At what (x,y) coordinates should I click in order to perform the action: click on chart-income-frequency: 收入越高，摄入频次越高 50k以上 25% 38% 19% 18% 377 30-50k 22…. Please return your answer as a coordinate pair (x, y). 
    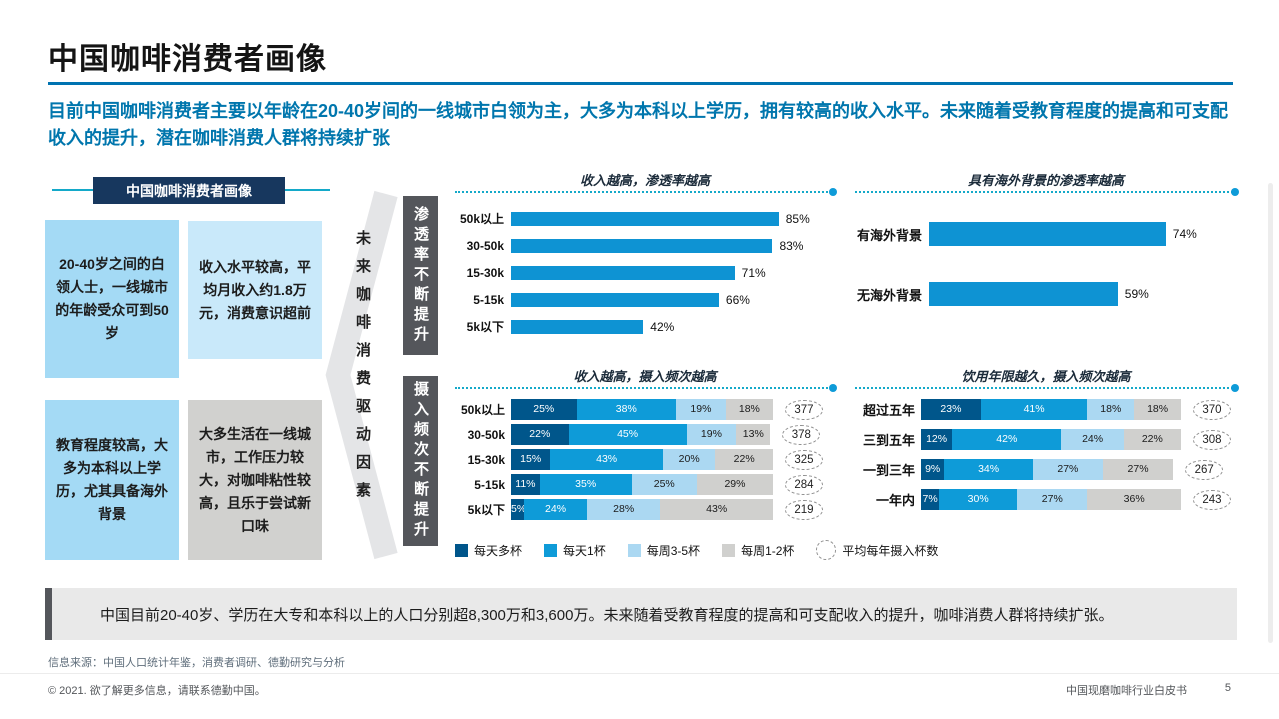
    Looking at the image, I should click on (646, 445).